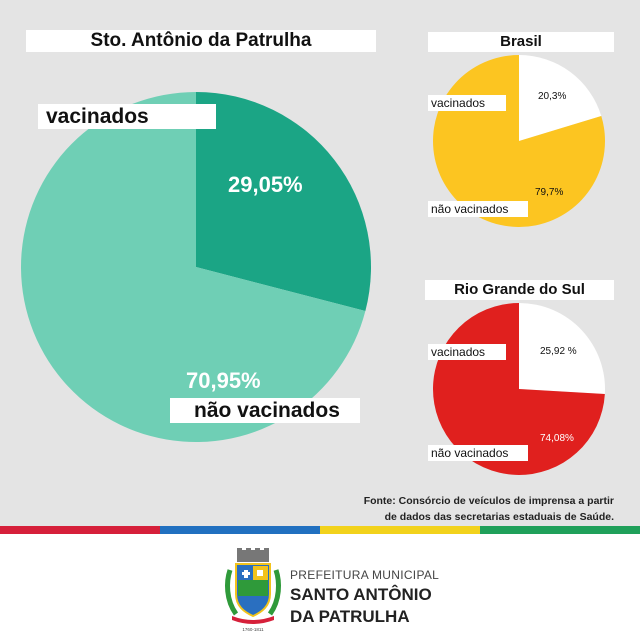 The image size is (640, 640). I want to click on rs-value-nao-vacinados: 74,08%, so click(557, 438).